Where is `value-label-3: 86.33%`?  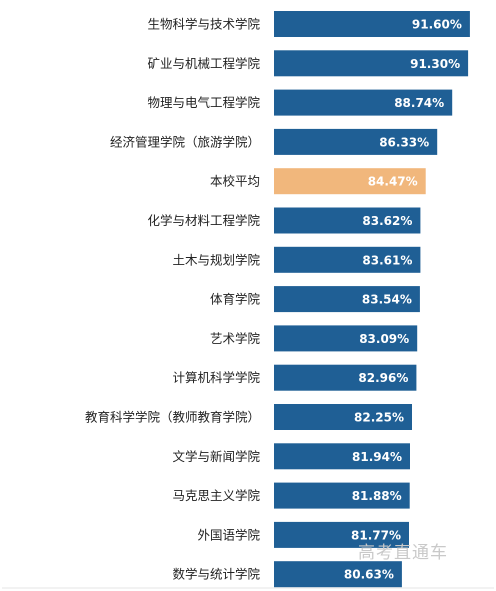 value-label-3: 86.33% is located at coordinates (404, 142).